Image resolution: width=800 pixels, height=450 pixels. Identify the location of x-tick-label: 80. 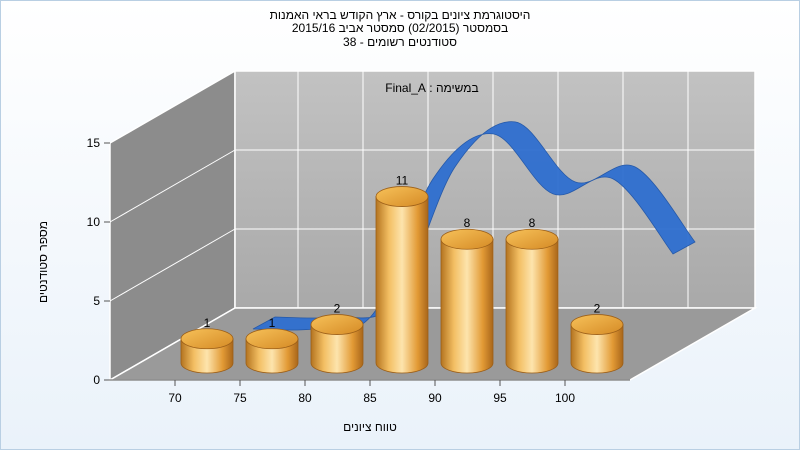
(305, 398).